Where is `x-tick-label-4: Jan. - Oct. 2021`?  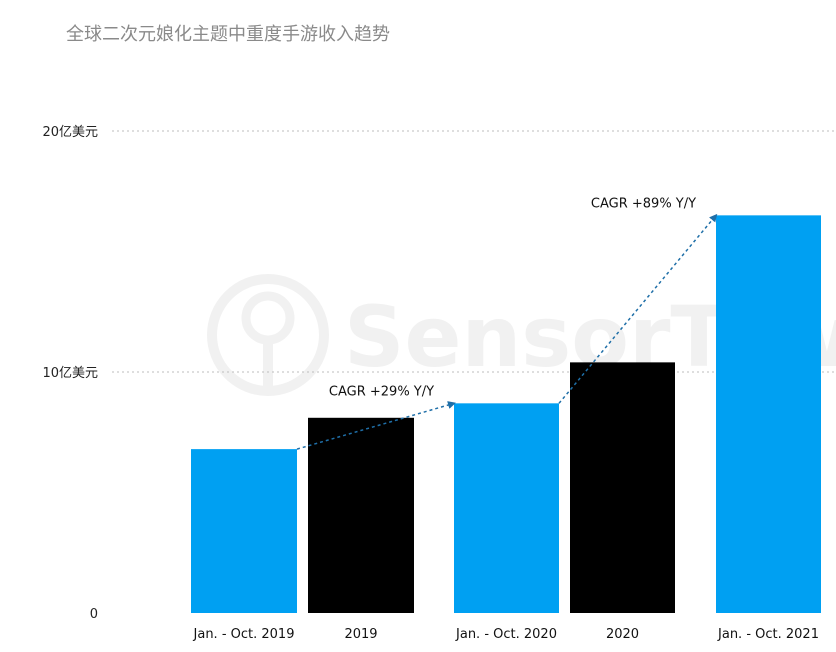 x-tick-label-4: Jan. - Oct. 2021 is located at coordinates (768, 634).